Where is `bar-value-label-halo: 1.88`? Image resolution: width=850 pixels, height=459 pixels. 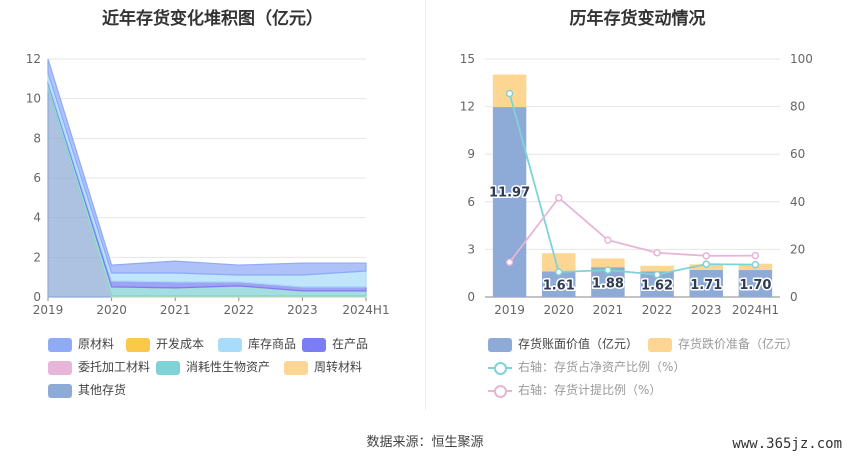 bar-value-label-halo: 1.88 is located at coordinates (608, 284).